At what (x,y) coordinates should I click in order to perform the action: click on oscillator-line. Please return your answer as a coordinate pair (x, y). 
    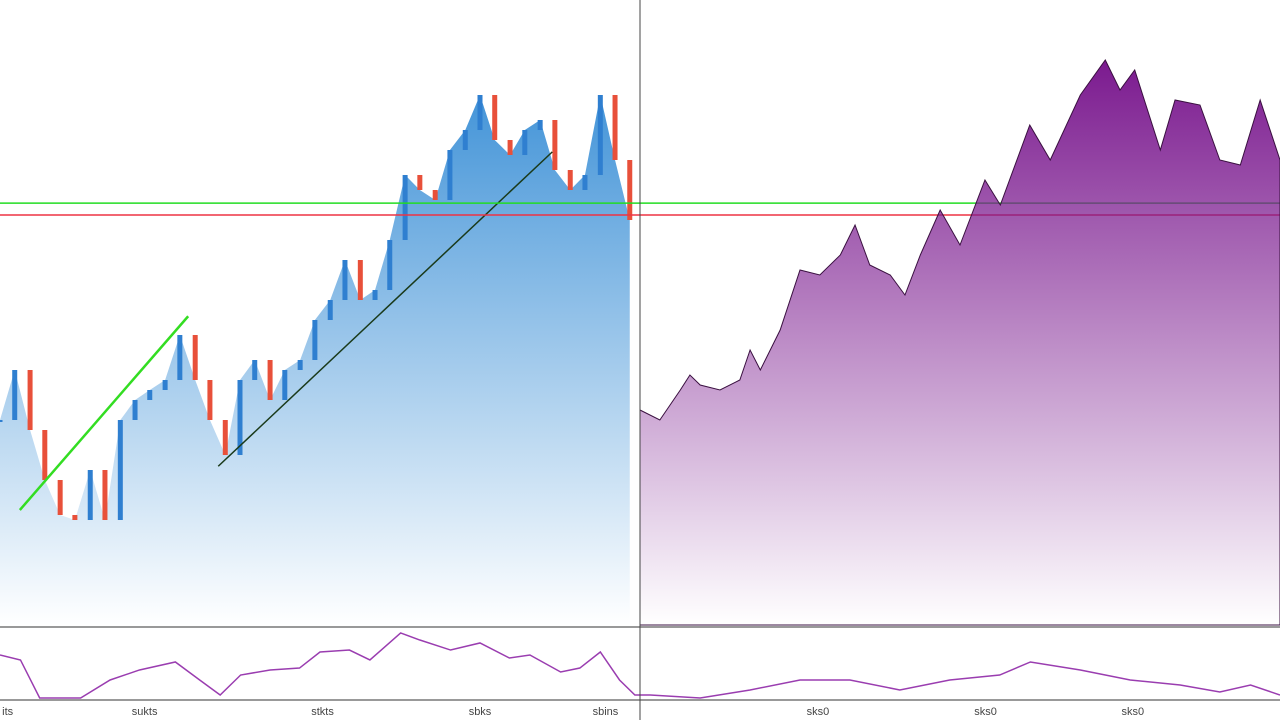
    Looking at the image, I should click on (640, 665).